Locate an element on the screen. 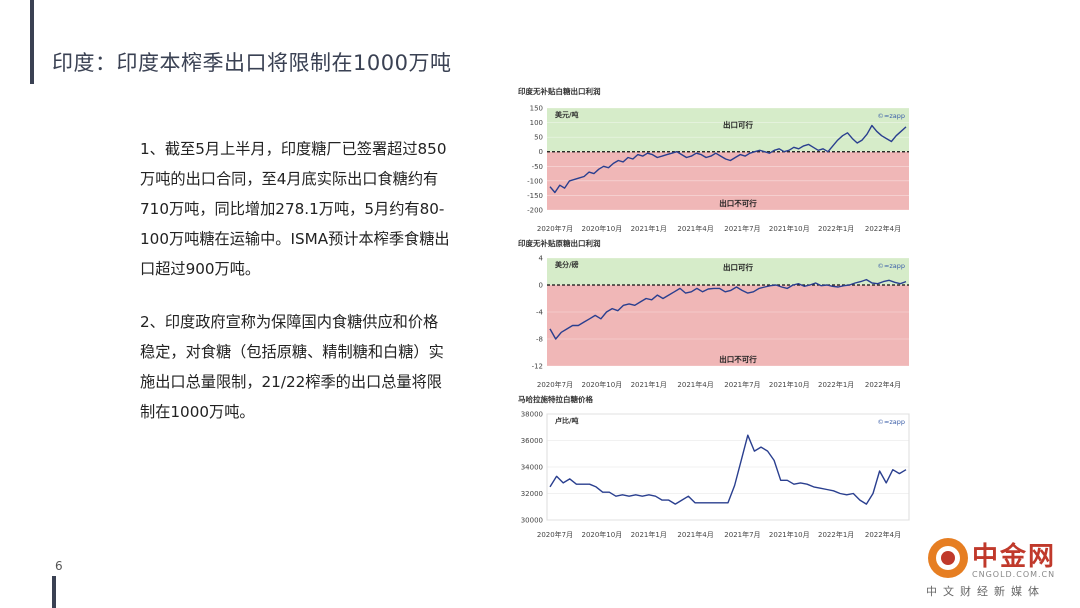 This screenshot has height=608, width=1080. y-tick-label: 4 is located at coordinates (541, 259).